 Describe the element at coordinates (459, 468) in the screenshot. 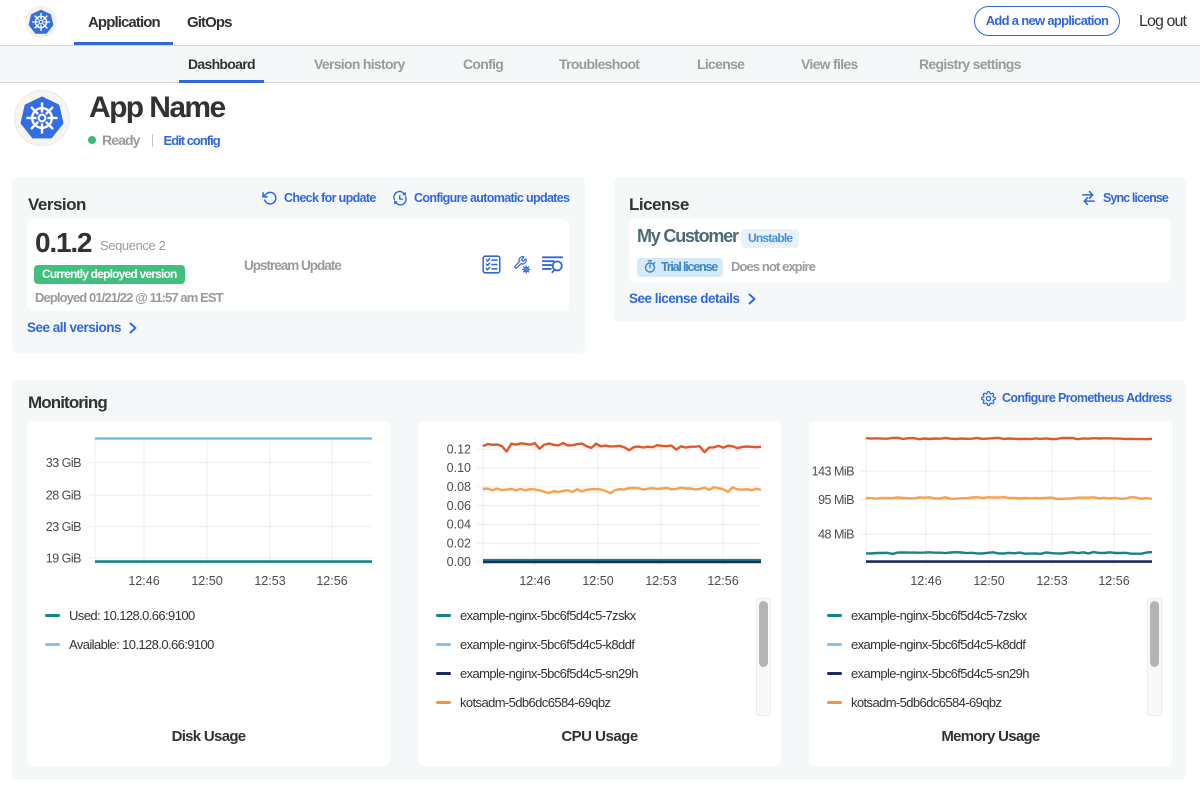

I see `svg-text: 0.10` at that location.